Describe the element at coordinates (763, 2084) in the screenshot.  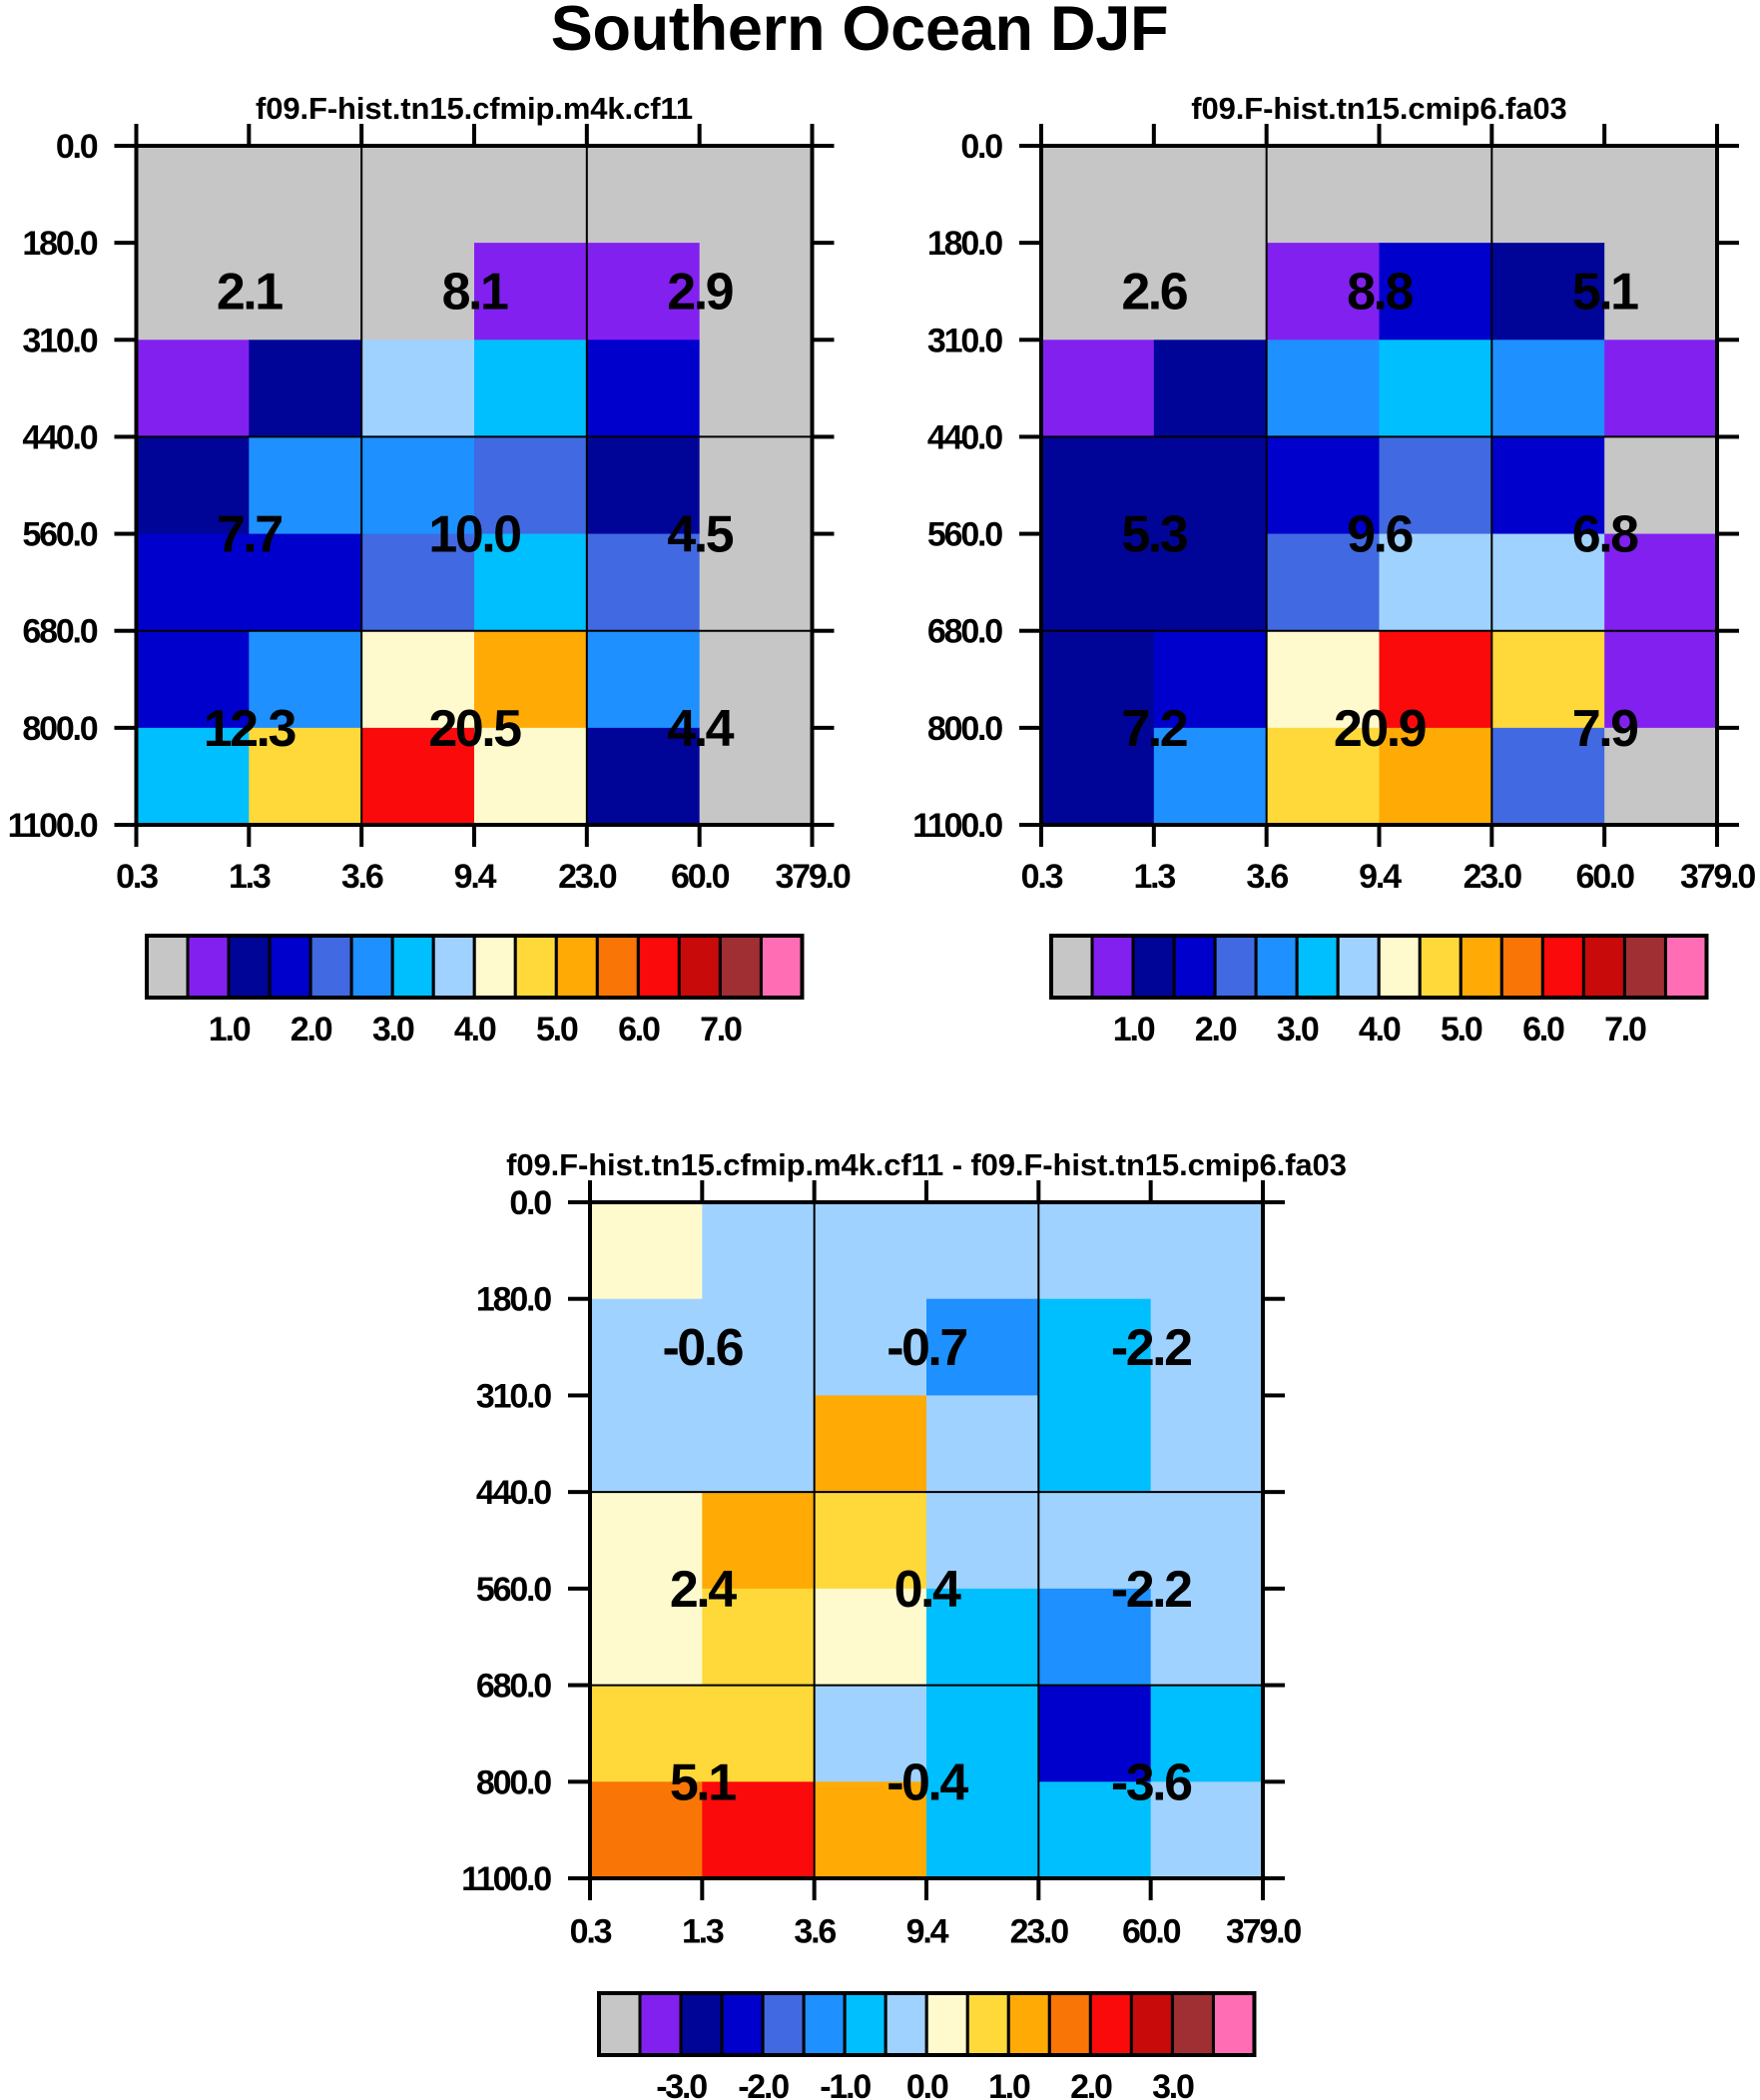
I see `svg-text: -2.0` at that location.